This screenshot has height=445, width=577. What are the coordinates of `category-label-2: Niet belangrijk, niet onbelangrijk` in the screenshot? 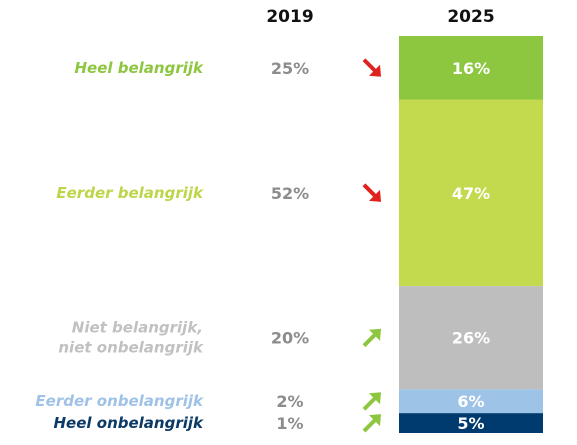 It's located at (131, 338).